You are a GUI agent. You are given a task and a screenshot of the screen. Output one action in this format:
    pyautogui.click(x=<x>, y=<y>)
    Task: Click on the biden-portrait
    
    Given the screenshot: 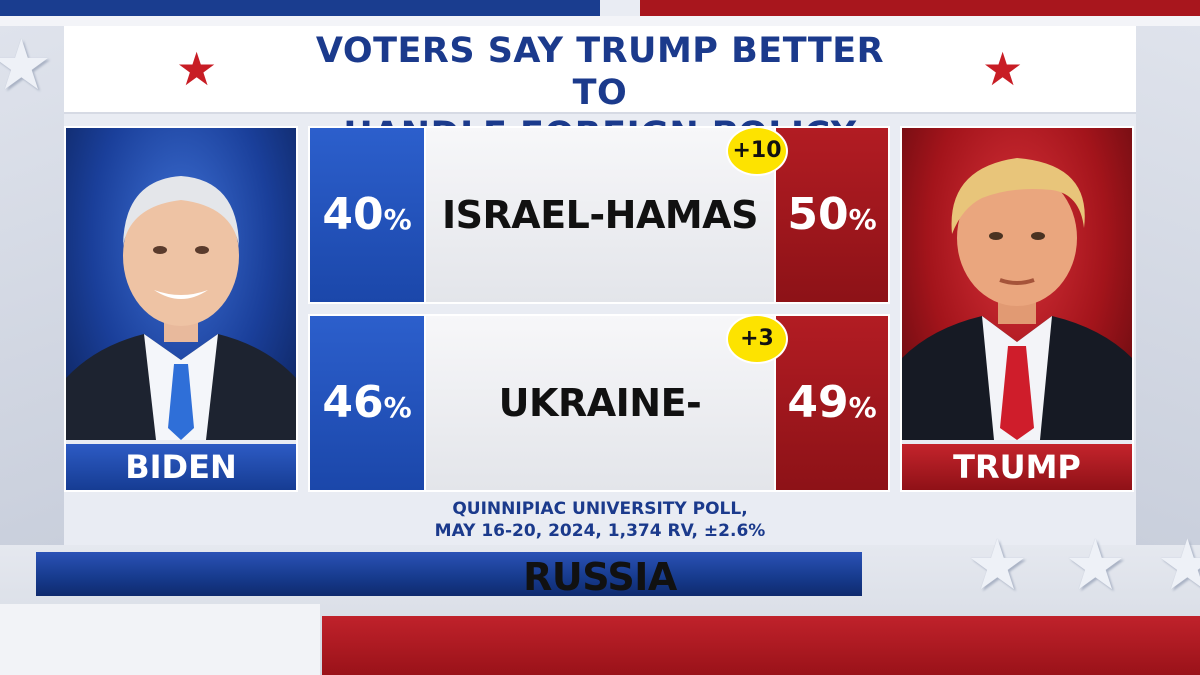 What is the action you would take?
    pyautogui.click(x=181, y=284)
    